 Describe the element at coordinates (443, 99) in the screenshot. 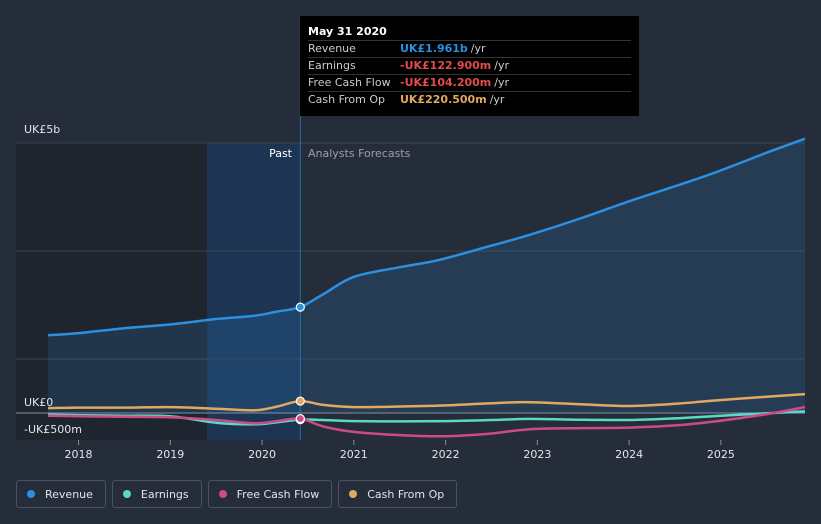

I see `tooltip-value: UK£220.500m` at that location.